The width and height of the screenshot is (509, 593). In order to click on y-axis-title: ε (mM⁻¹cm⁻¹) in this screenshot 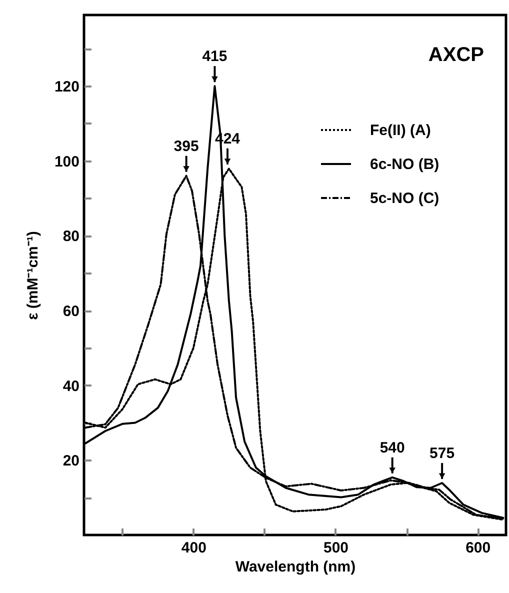, I will do `click(33, 275)`.